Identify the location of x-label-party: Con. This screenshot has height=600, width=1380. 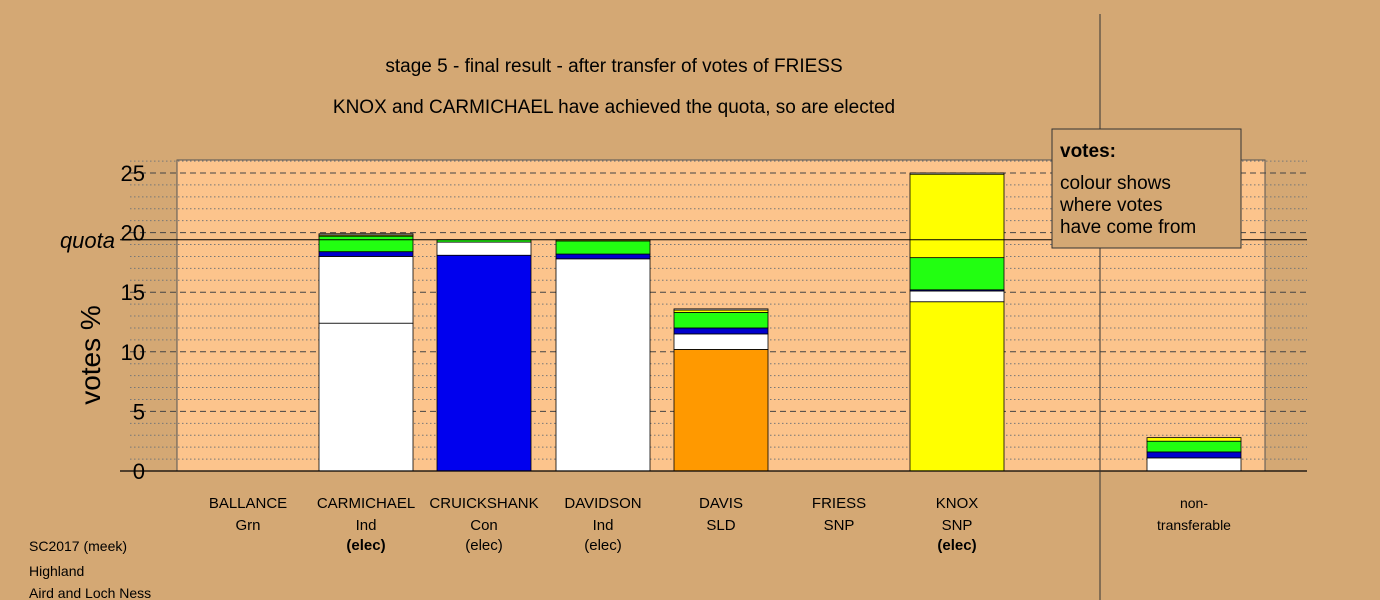
(484, 525).